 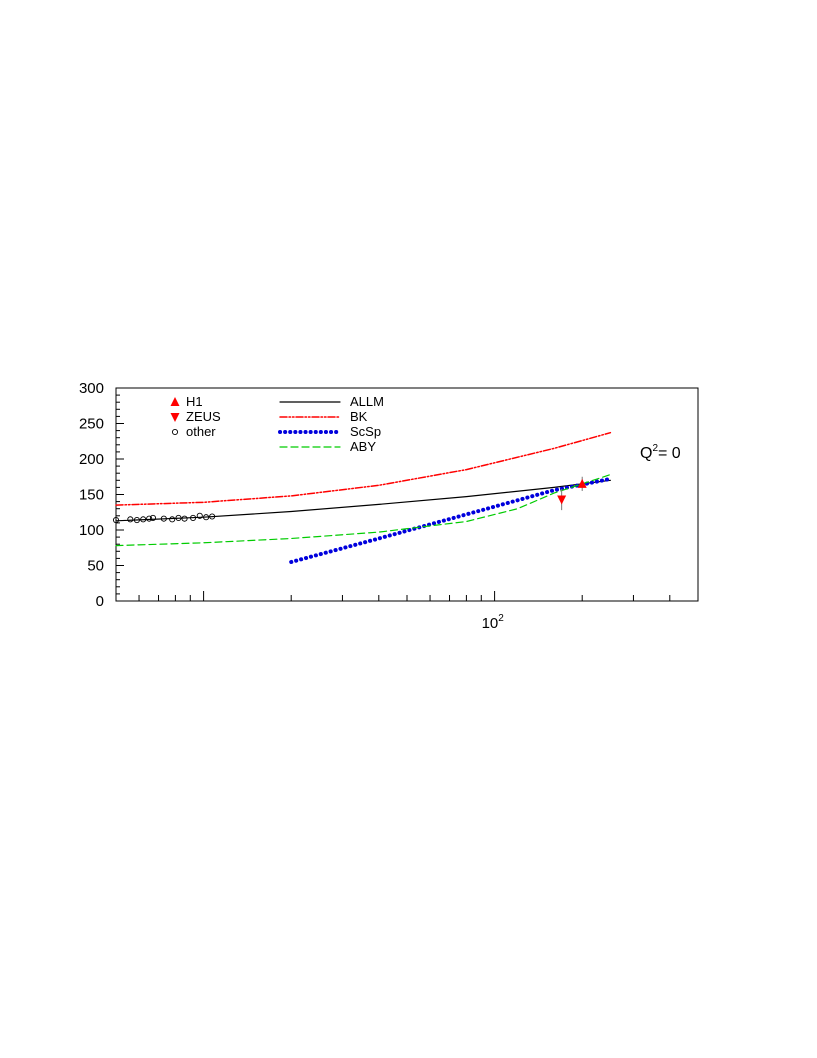 I want to click on series-bk, so click(x=363, y=468).